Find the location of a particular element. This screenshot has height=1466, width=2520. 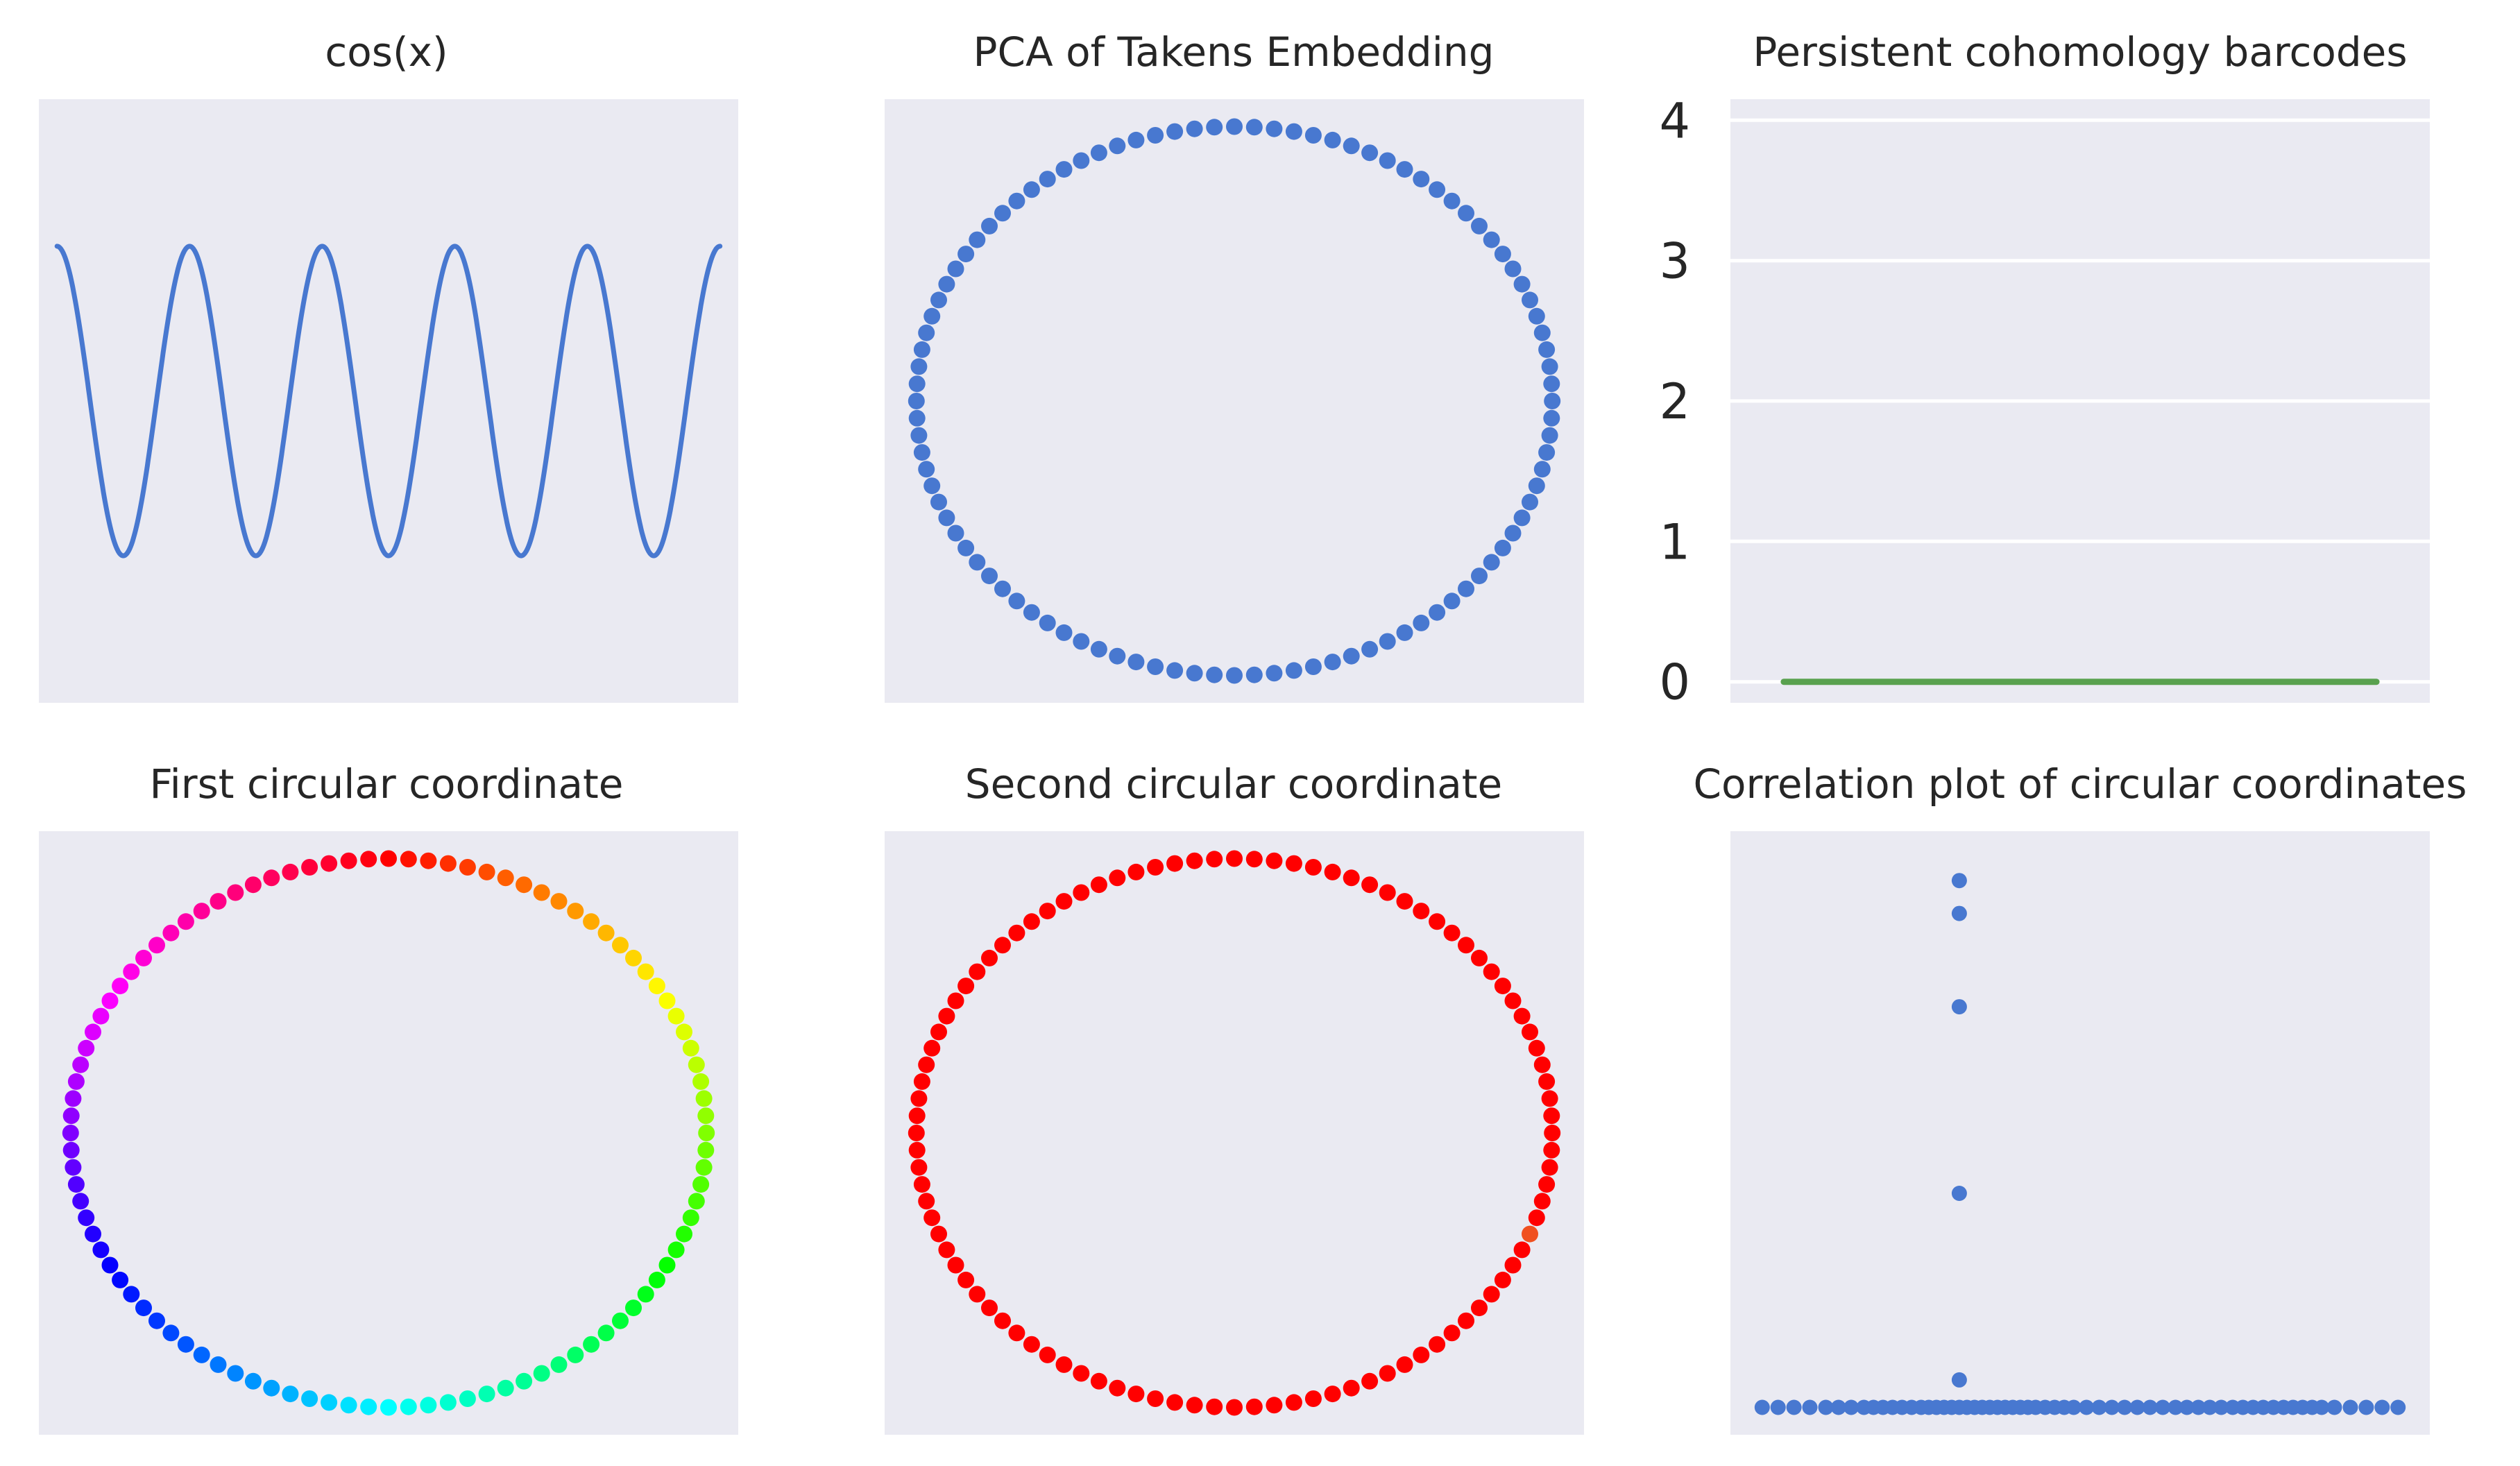

barcode-ytick-label: 3 is located at coordinates (1674, 261).